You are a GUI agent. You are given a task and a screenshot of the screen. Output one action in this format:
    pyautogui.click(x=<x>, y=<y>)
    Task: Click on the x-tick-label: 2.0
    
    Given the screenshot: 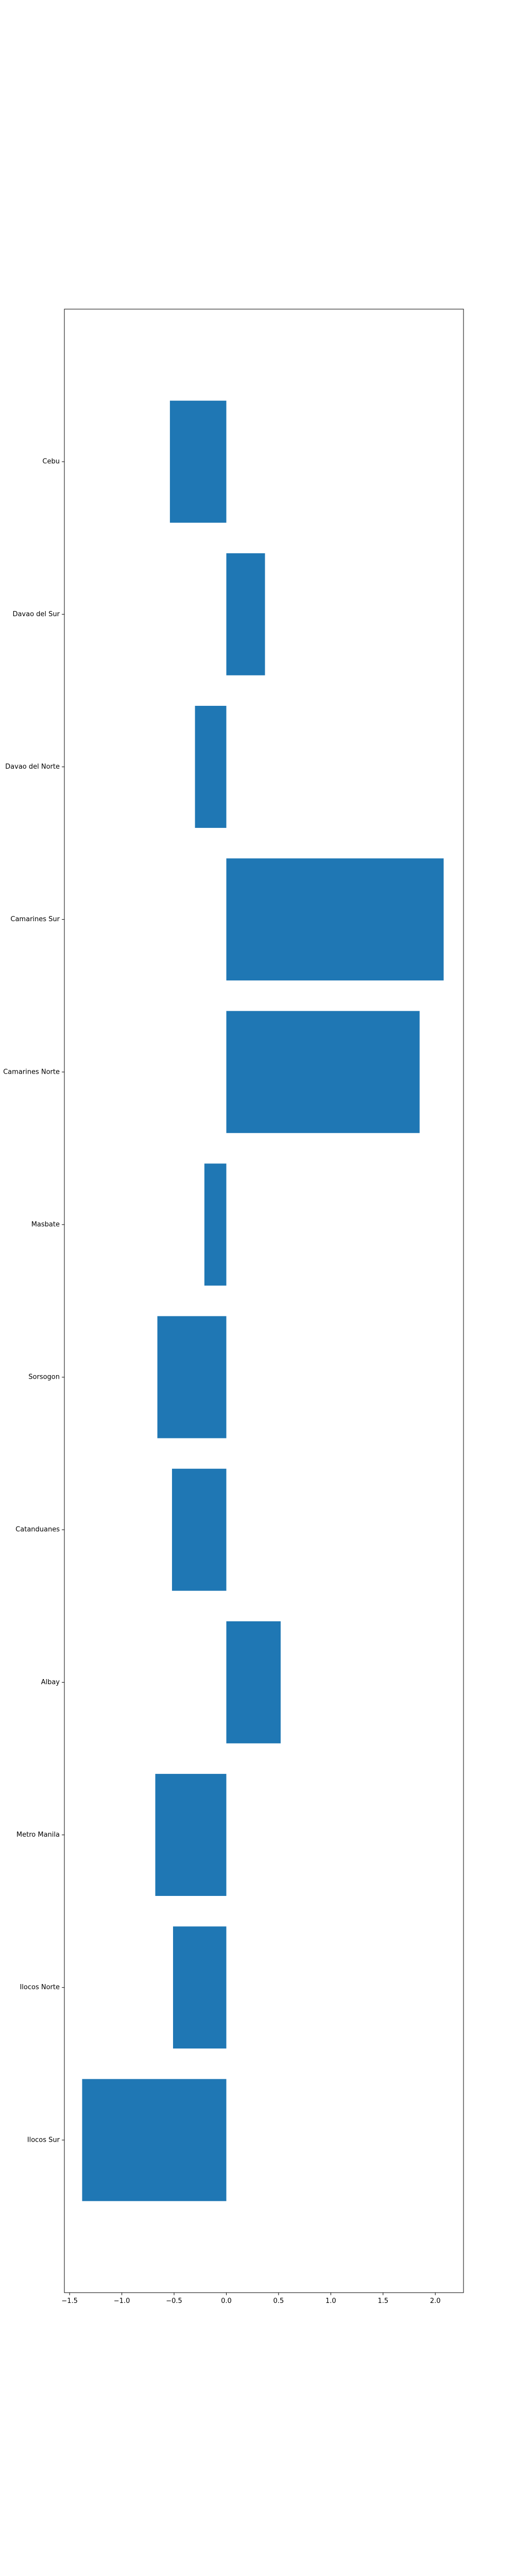 What is the action you would take?
    pyautogui.click(x=435, y=2301)
    